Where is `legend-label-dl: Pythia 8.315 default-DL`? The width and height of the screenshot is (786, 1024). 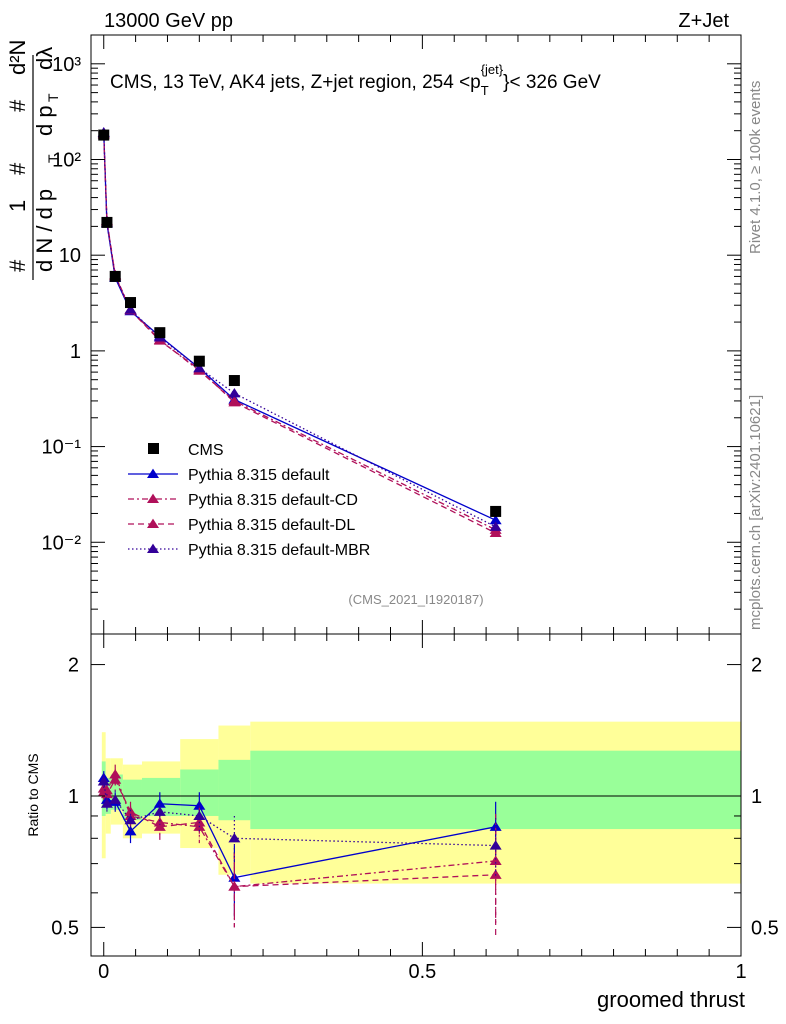
legend-label-dl: Pythia 8.315 default-DL is located at coordinates (271, 525).